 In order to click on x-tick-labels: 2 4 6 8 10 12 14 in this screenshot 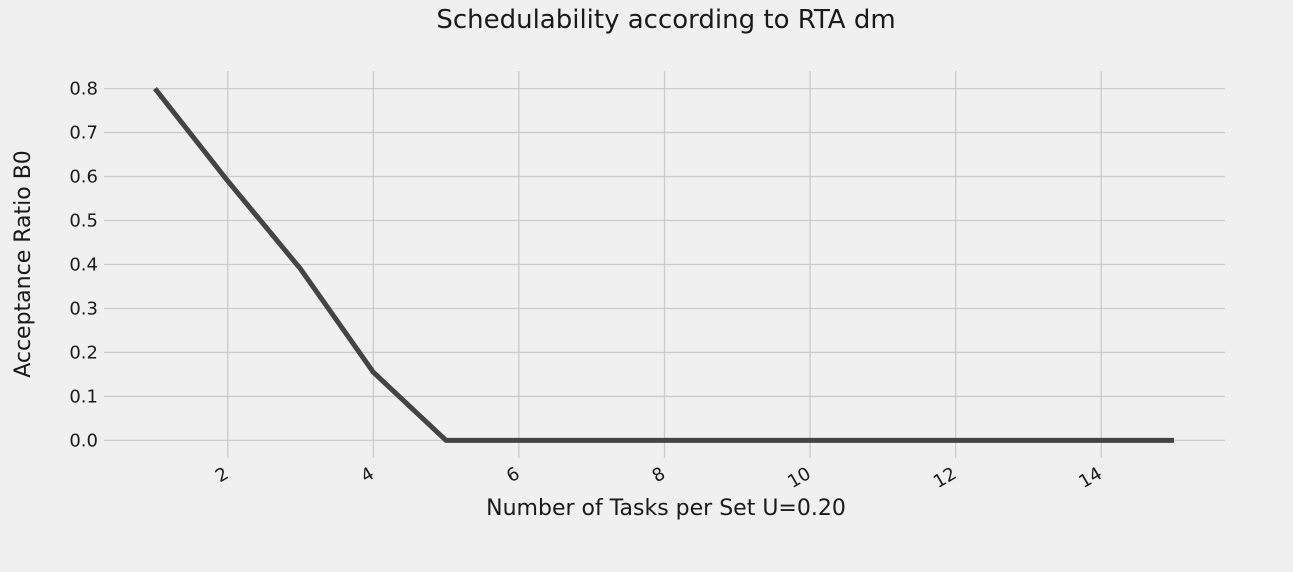, I will do `click(659, 478)`.